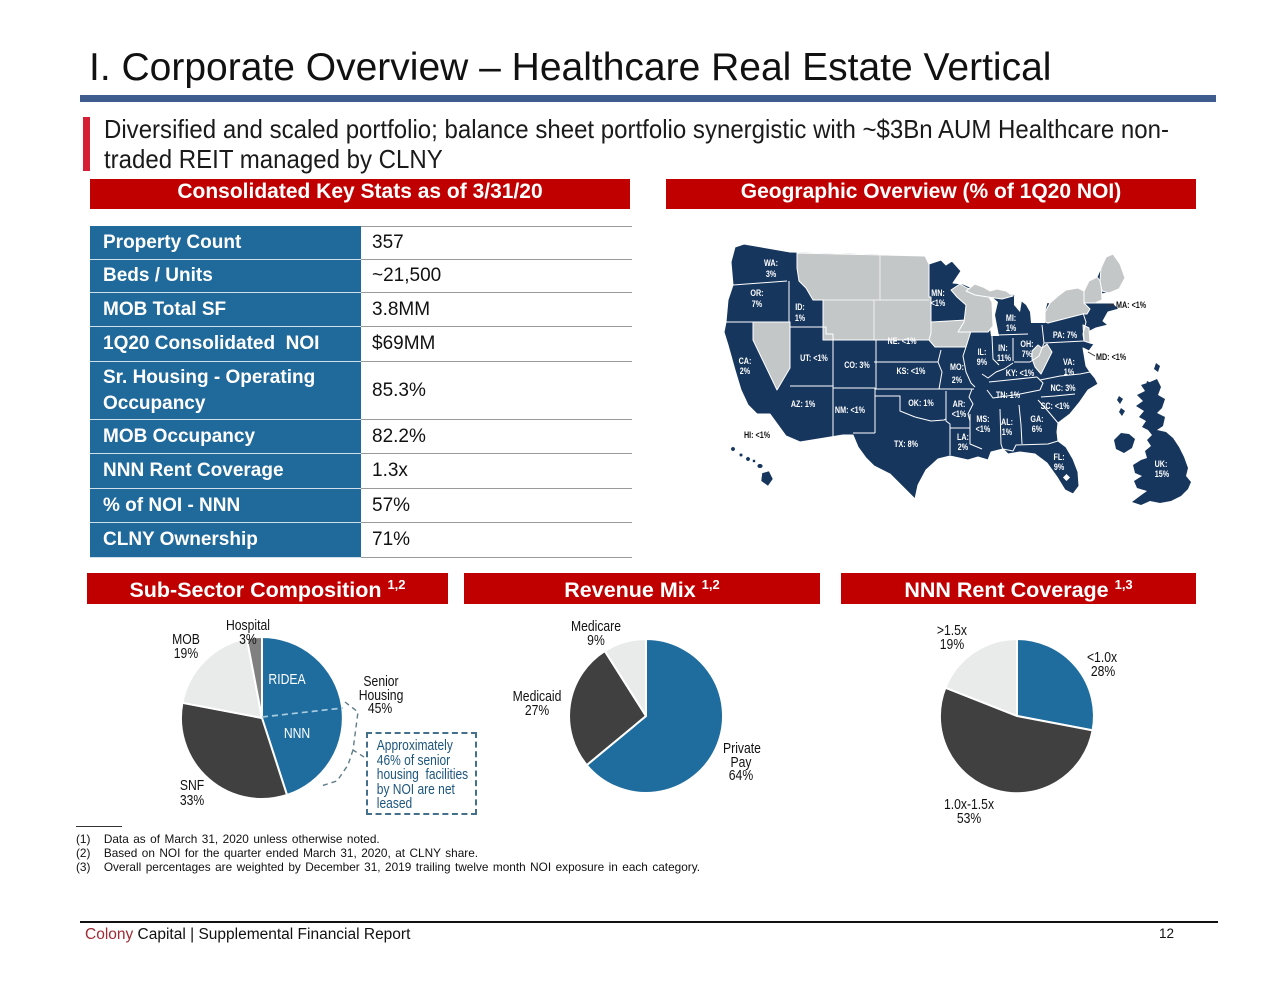 Image resolution: width=1280 pixels, height=989 pixels. What do you see at coordinates (1011, 318) in the screenshot?
I see `svg-text: MI:` at bounding box center [1011, 318].